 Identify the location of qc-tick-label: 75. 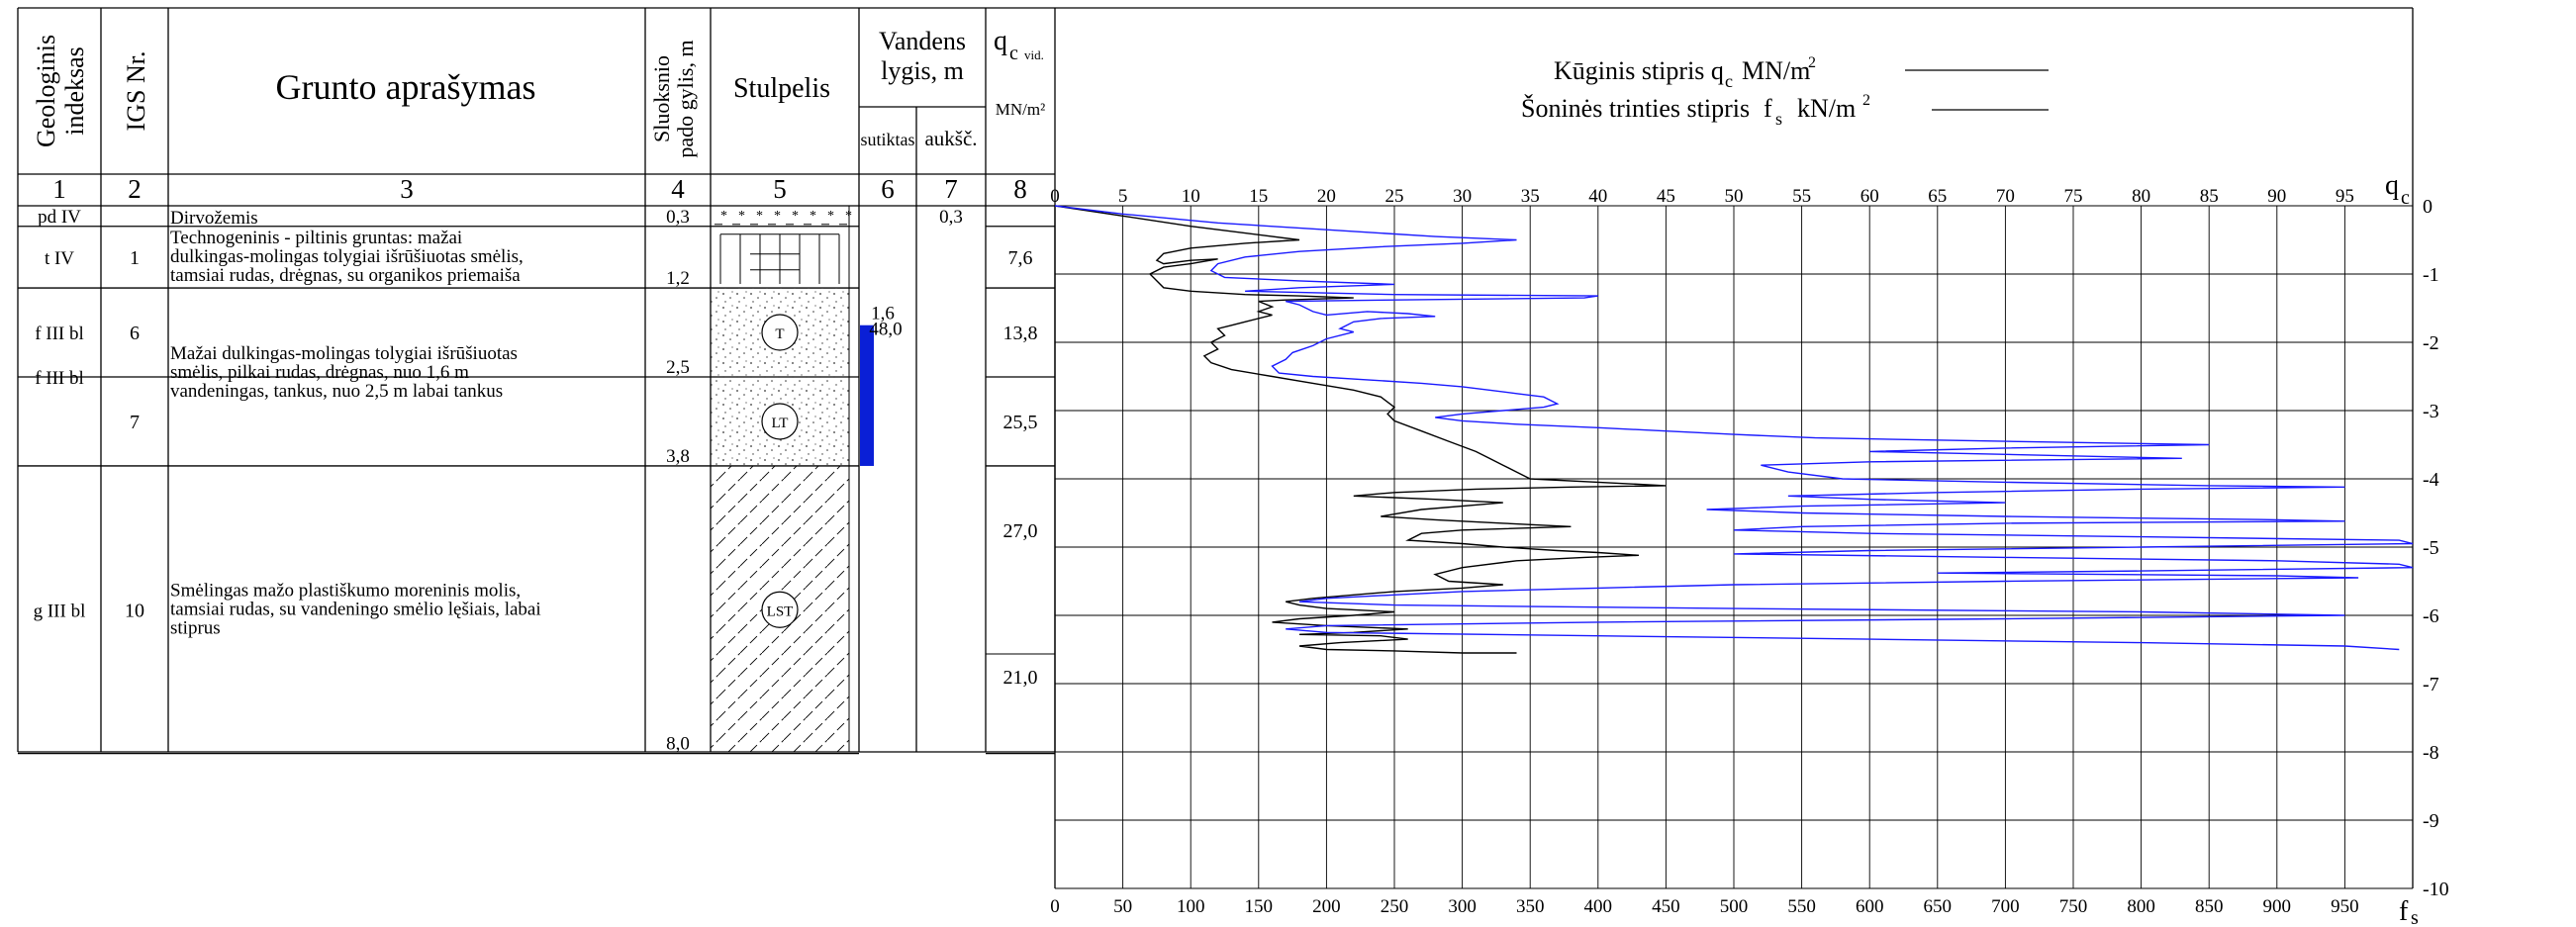
(2073, 196).